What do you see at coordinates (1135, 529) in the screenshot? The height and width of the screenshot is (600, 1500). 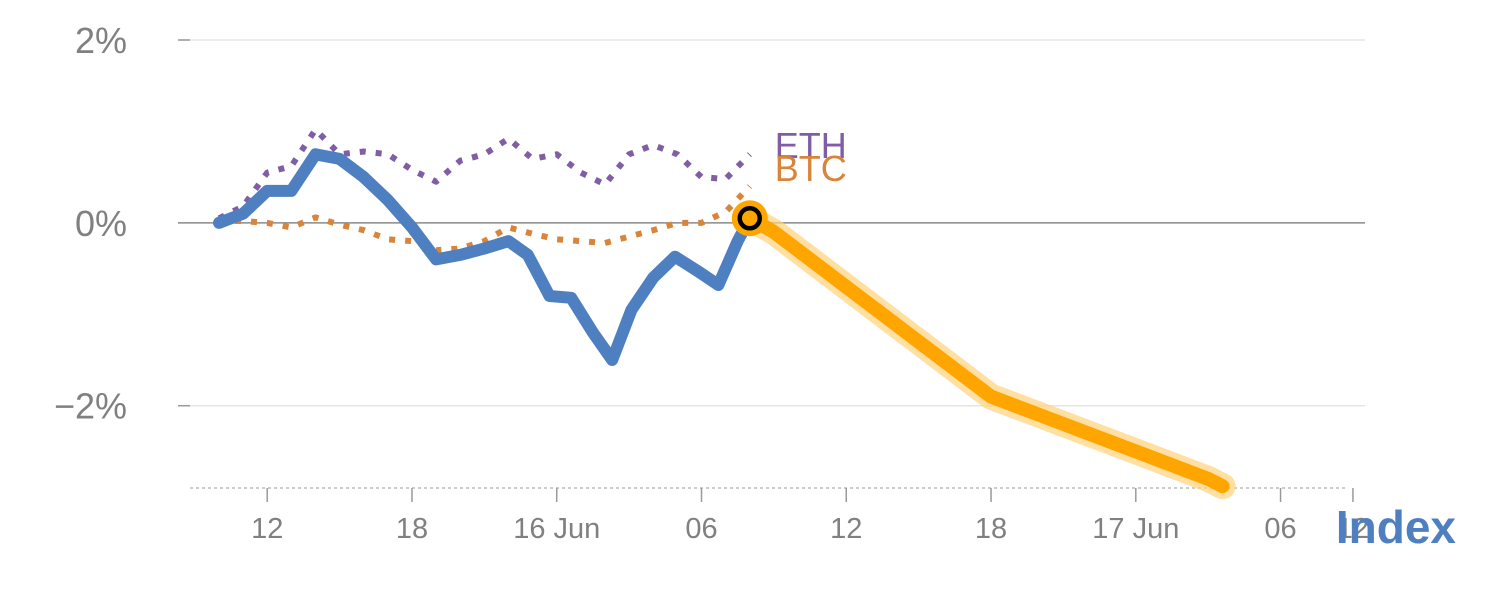 I see `x-tick-label: 17 Jun` at bounding box center [1135, 529].